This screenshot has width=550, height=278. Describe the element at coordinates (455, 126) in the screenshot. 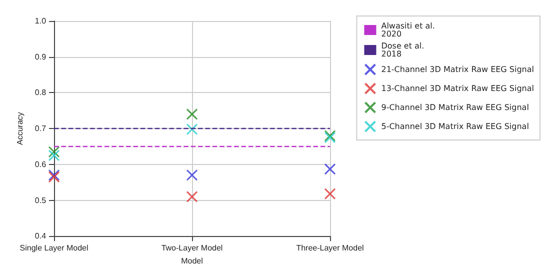

I see `legend-label: 5-Channel 3D Matrix Raw EEG Signal` at that location.